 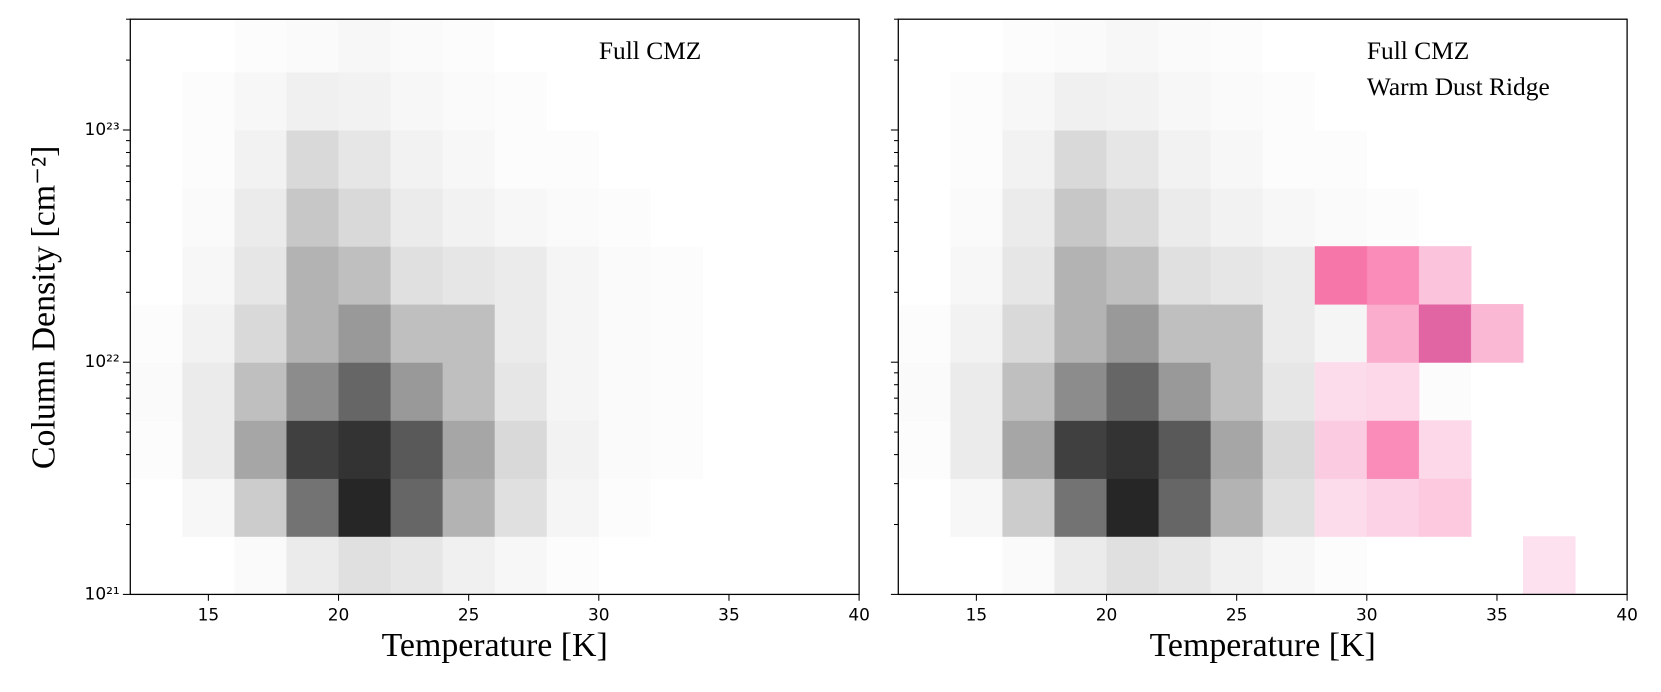 What do you see at coordinates (650, 51) in the screenshot?
I see `legend-label: Full CMZ` at bounding box center [650, 51].